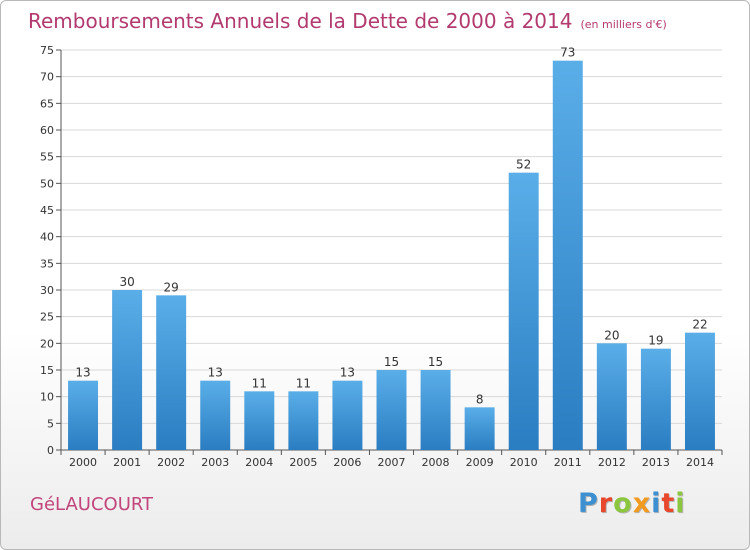 The image size is (750, 550). I want to click on y-tick-label: 40, so click(47, 237).